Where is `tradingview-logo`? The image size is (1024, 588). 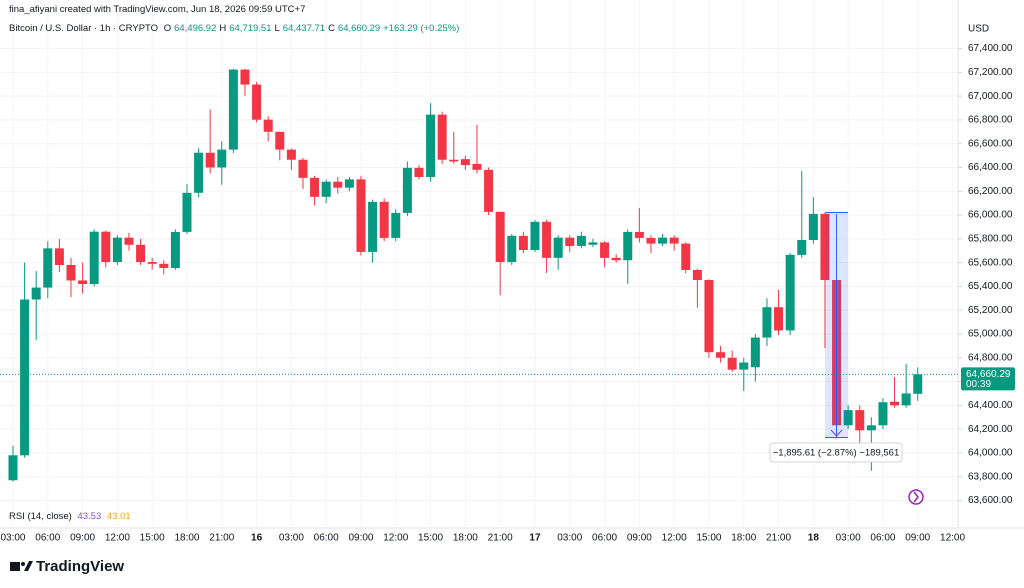 tradingview-logo is located at coordinates (21, 566).